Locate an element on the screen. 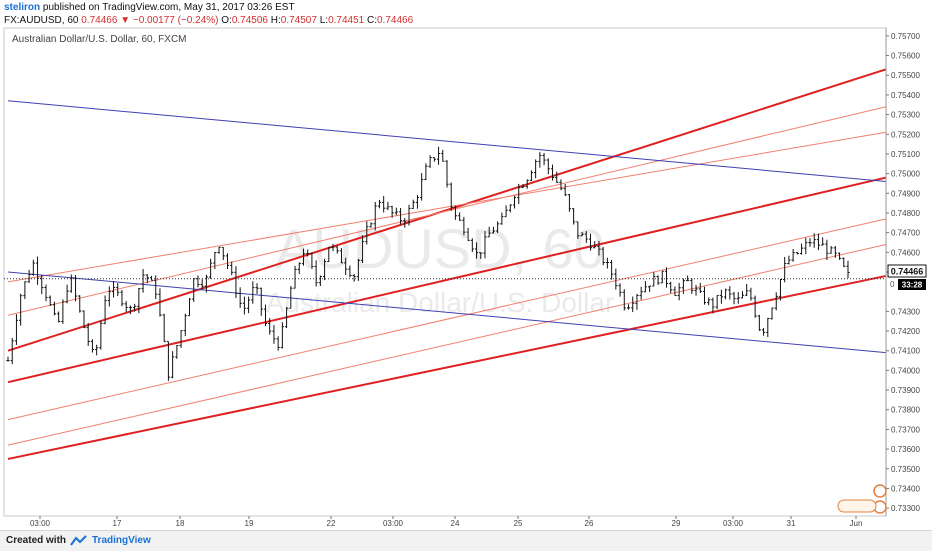 This screenshot has width=932, height=551. last-price-tag-label: 0.74466 is located at coordinates (907, 272).